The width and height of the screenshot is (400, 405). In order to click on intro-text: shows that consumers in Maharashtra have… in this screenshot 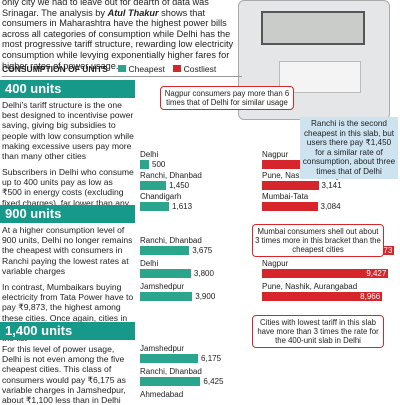, I will do `click(118, 39)`.